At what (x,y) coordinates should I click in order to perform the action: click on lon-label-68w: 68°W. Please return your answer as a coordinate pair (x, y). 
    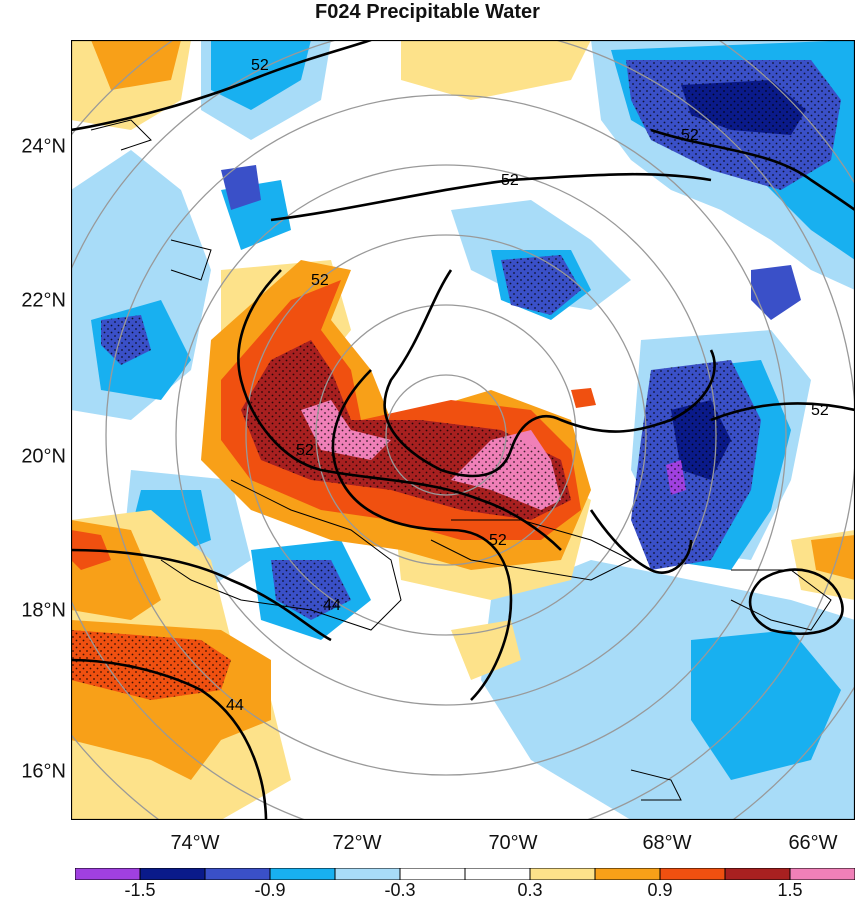
    Looking at the image, I should click on (667, 843).